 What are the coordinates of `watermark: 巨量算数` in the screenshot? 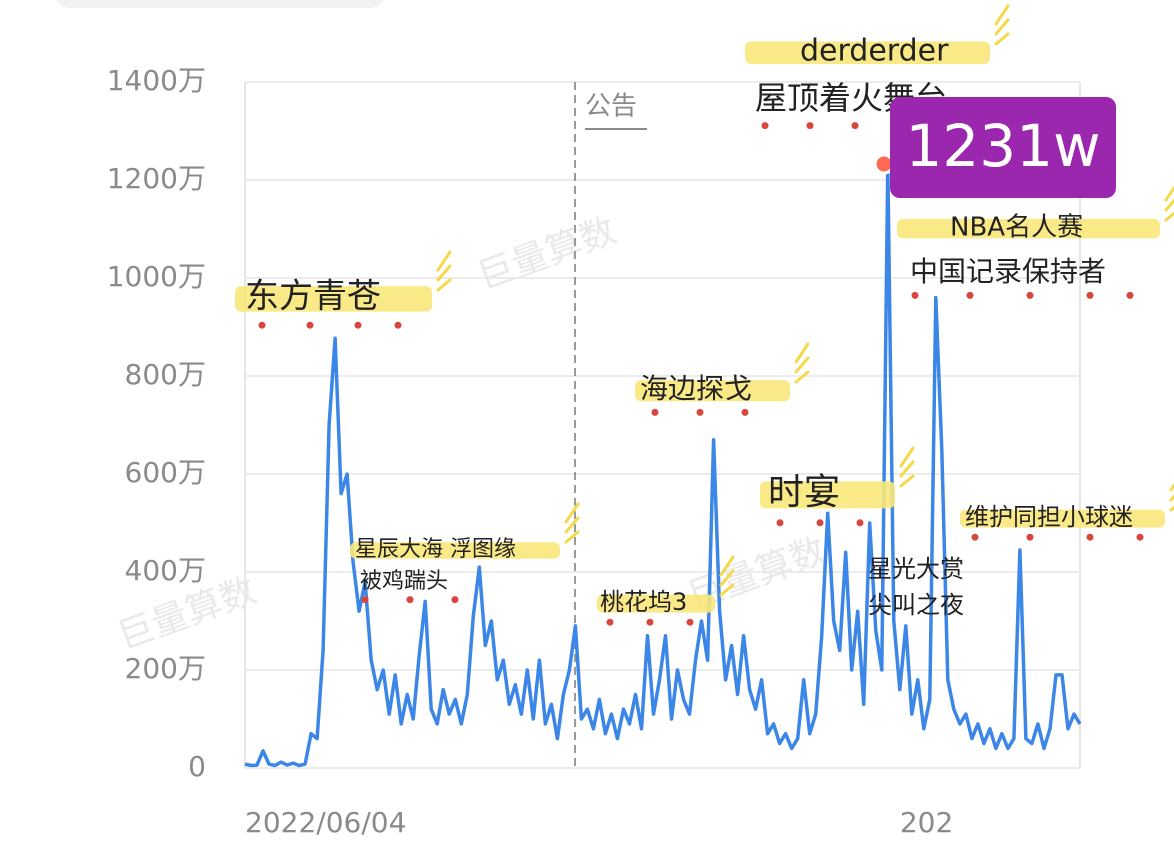 It's located at (546, 254).